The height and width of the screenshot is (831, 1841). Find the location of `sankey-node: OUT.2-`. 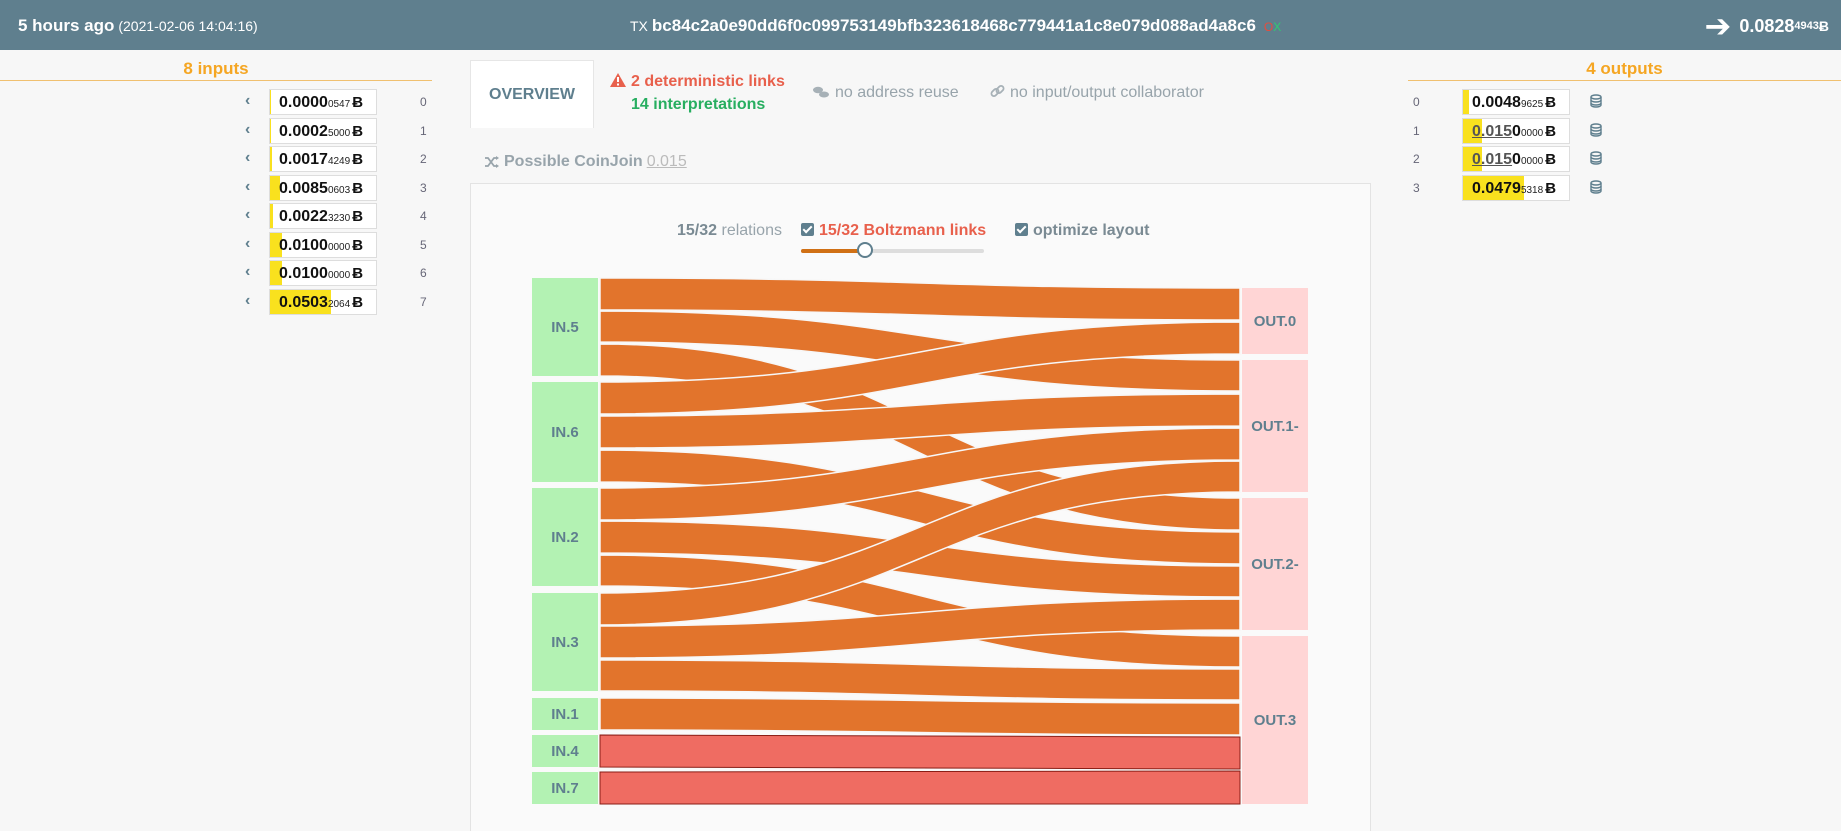

sankey-node: OUT.2- is located at coordinates (1275, 564).